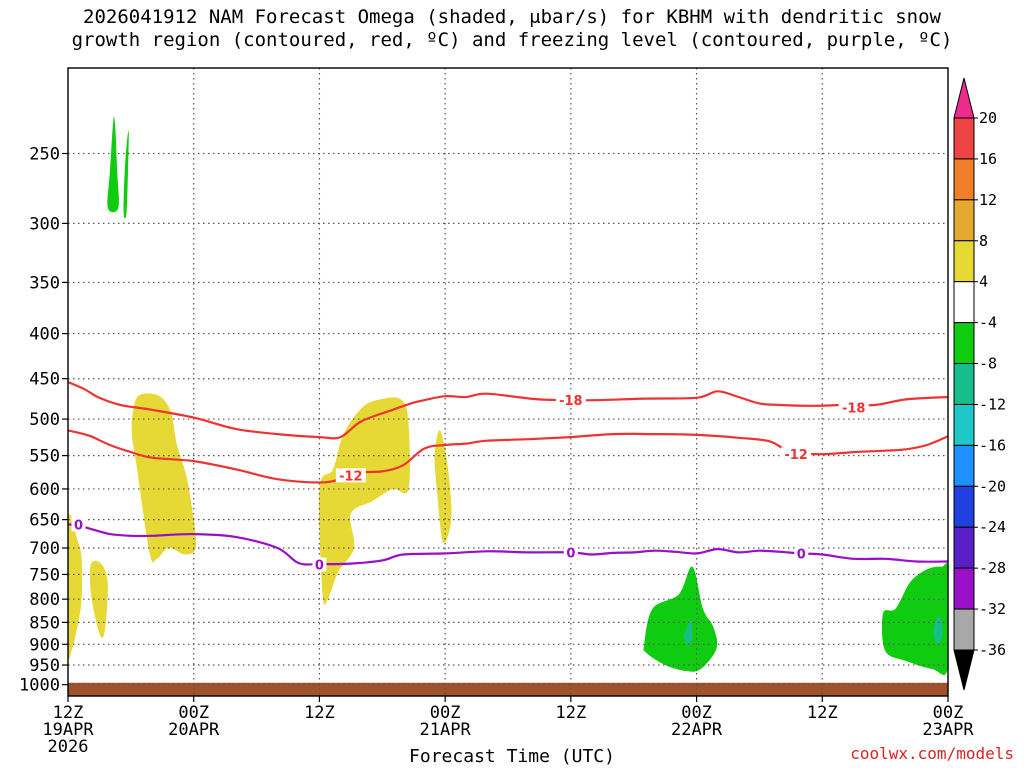 The image size is (1024, 768). Describe the element at coordinates (992, 609) in the screenshot. I see `colorbar-label: -32` at that location.